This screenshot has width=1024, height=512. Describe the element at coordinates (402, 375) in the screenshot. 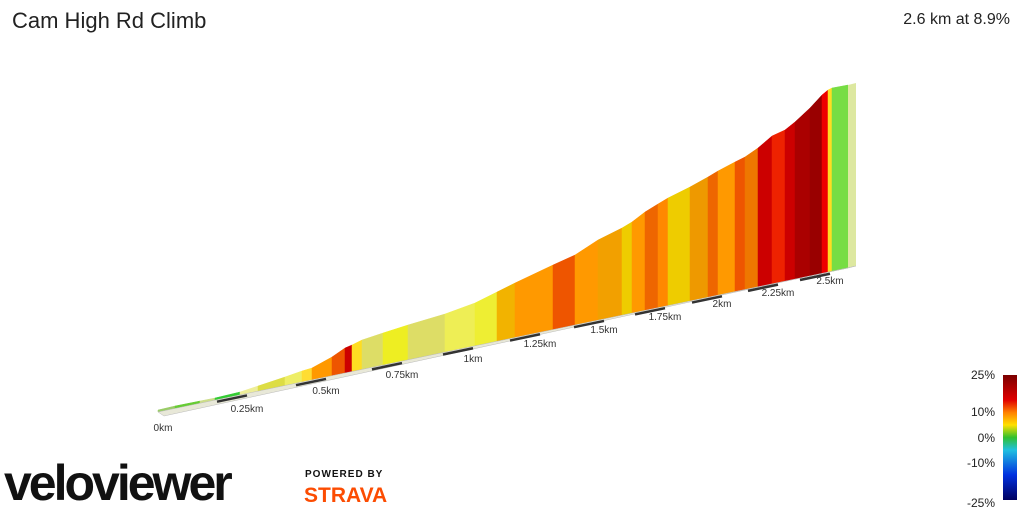

I see `distance-label: 0.75km` at that location.